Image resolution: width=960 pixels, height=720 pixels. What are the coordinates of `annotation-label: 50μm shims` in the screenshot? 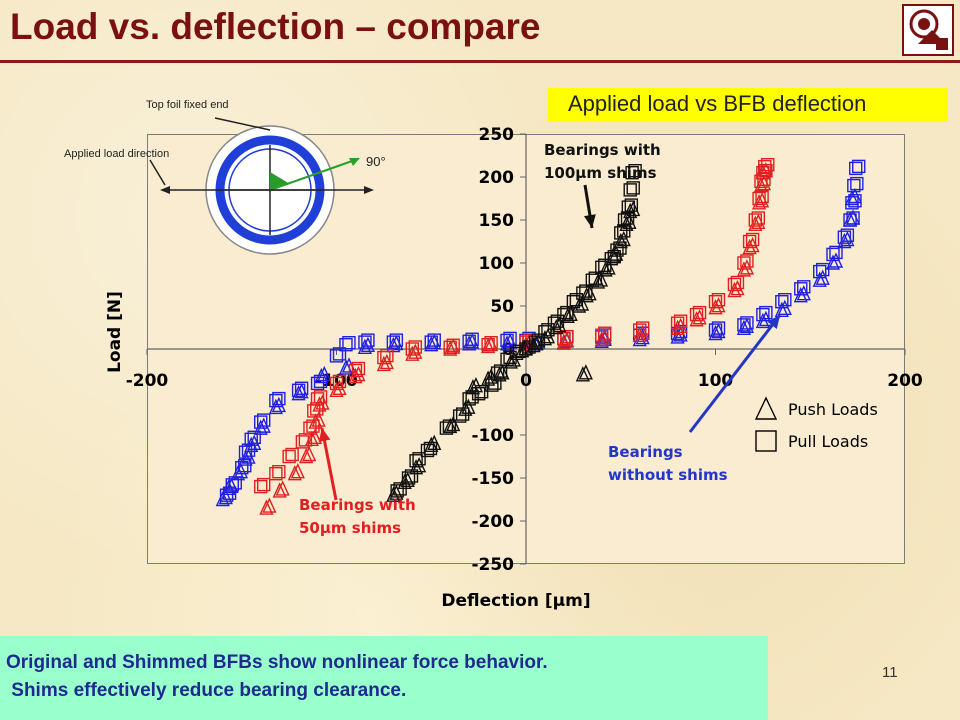 It's located at (350, 528).